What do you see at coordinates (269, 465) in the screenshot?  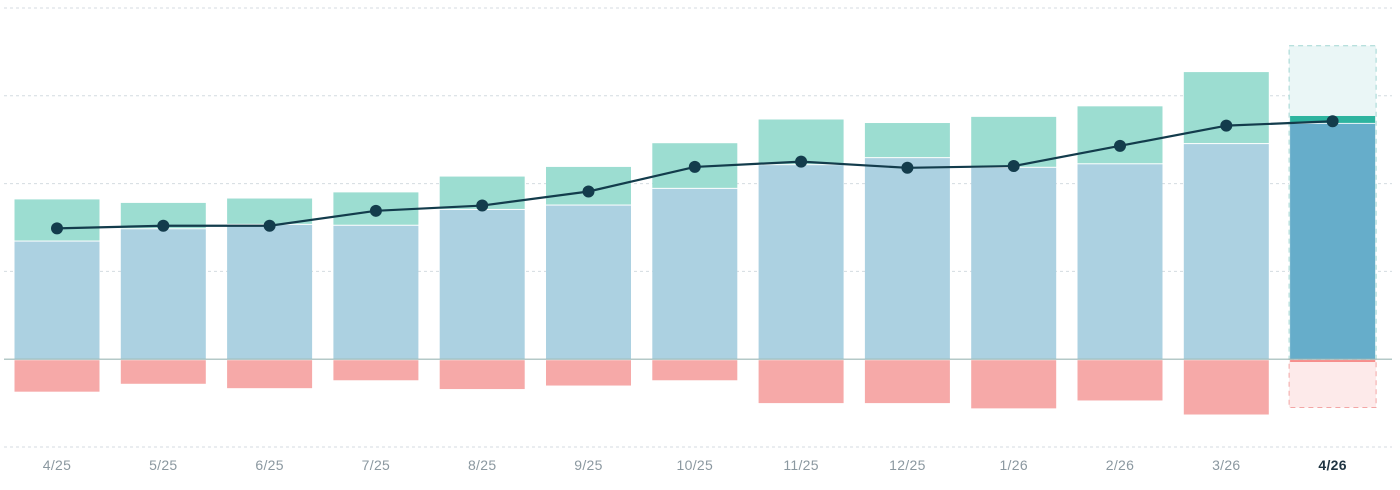 I see `x-tick-label: 6/25` at bounding box center [269, 465].